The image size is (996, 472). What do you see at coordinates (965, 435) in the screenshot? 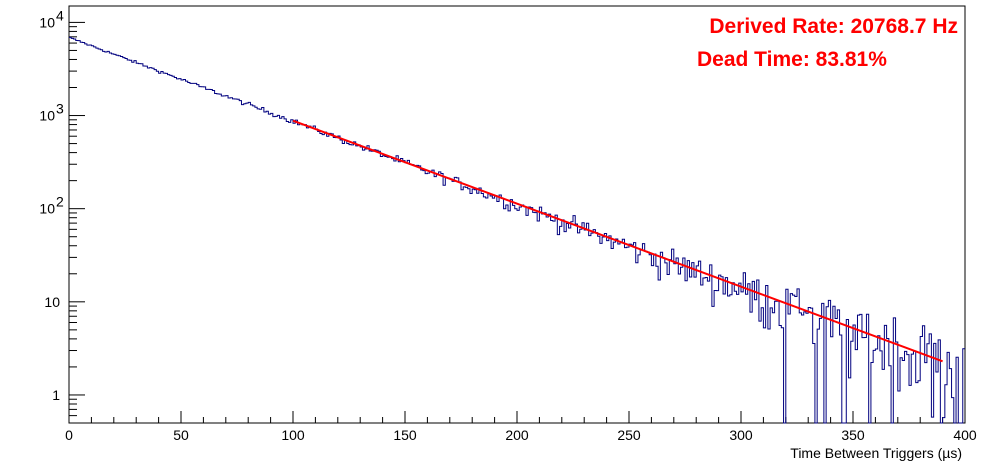
I see `x-tick-label: 400` at bounding box center [965, 435].